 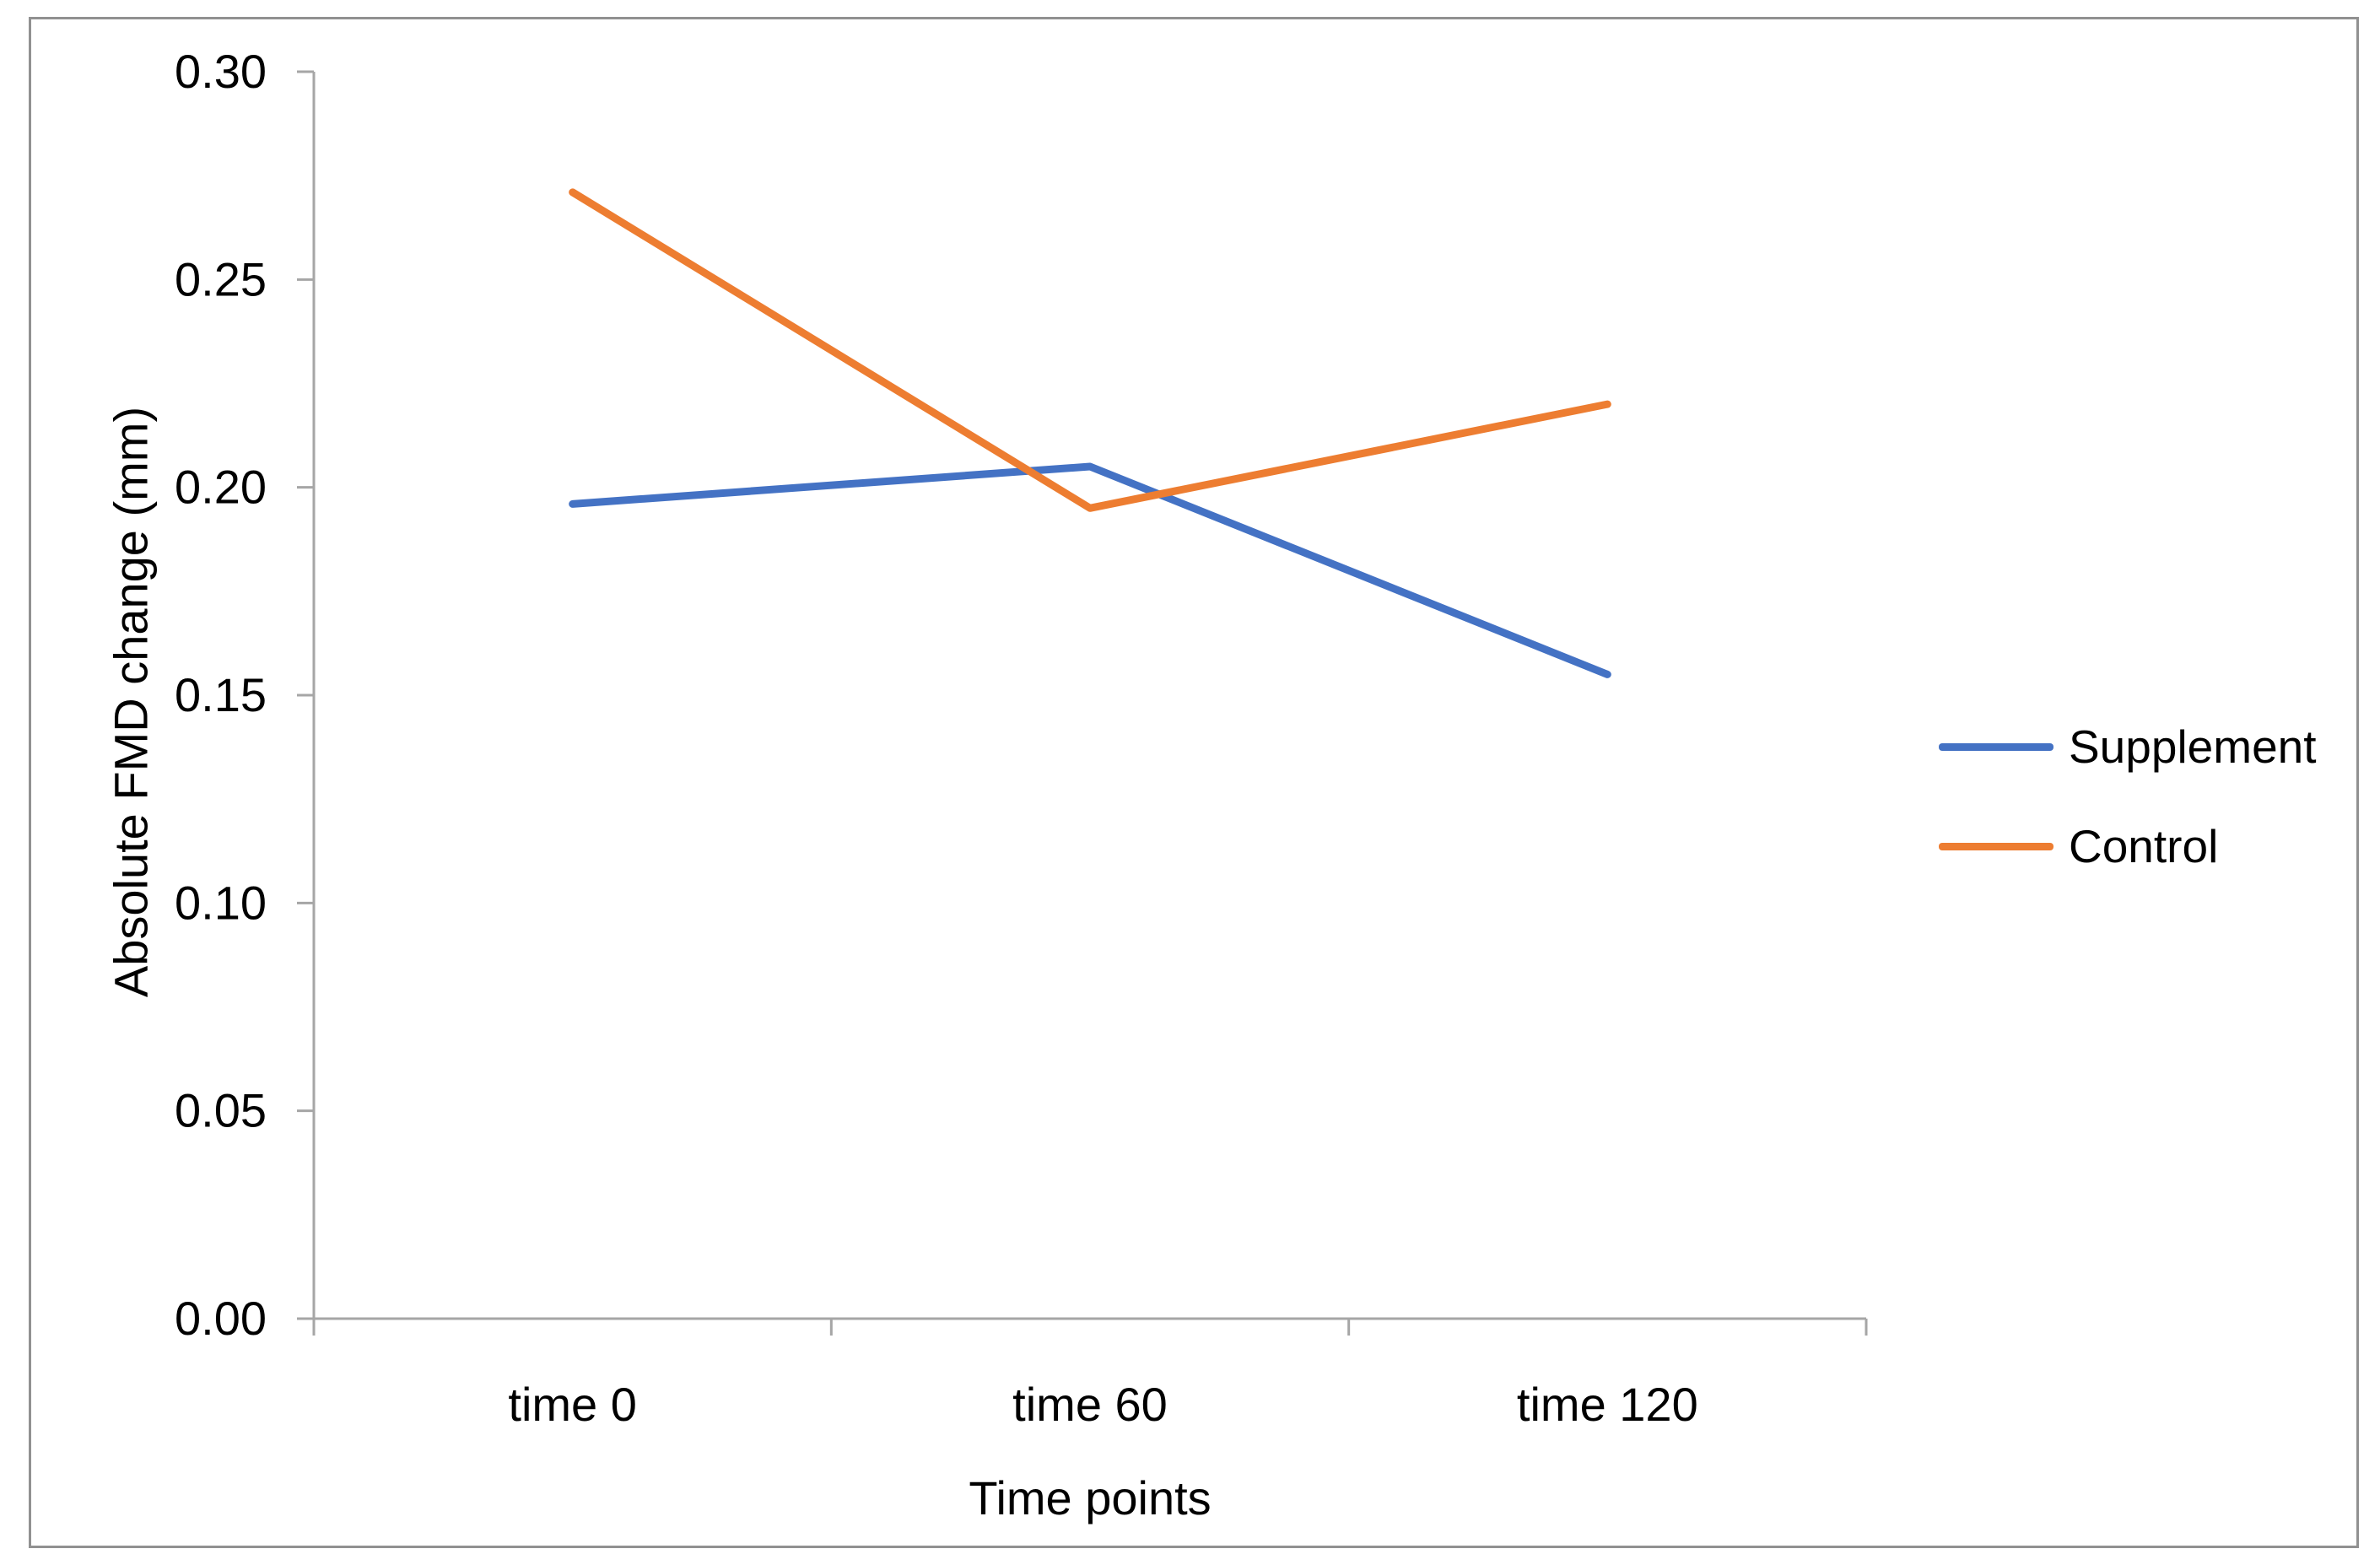 I want to click on x-axis-title: Time points, so click(x=1090, y=1498).